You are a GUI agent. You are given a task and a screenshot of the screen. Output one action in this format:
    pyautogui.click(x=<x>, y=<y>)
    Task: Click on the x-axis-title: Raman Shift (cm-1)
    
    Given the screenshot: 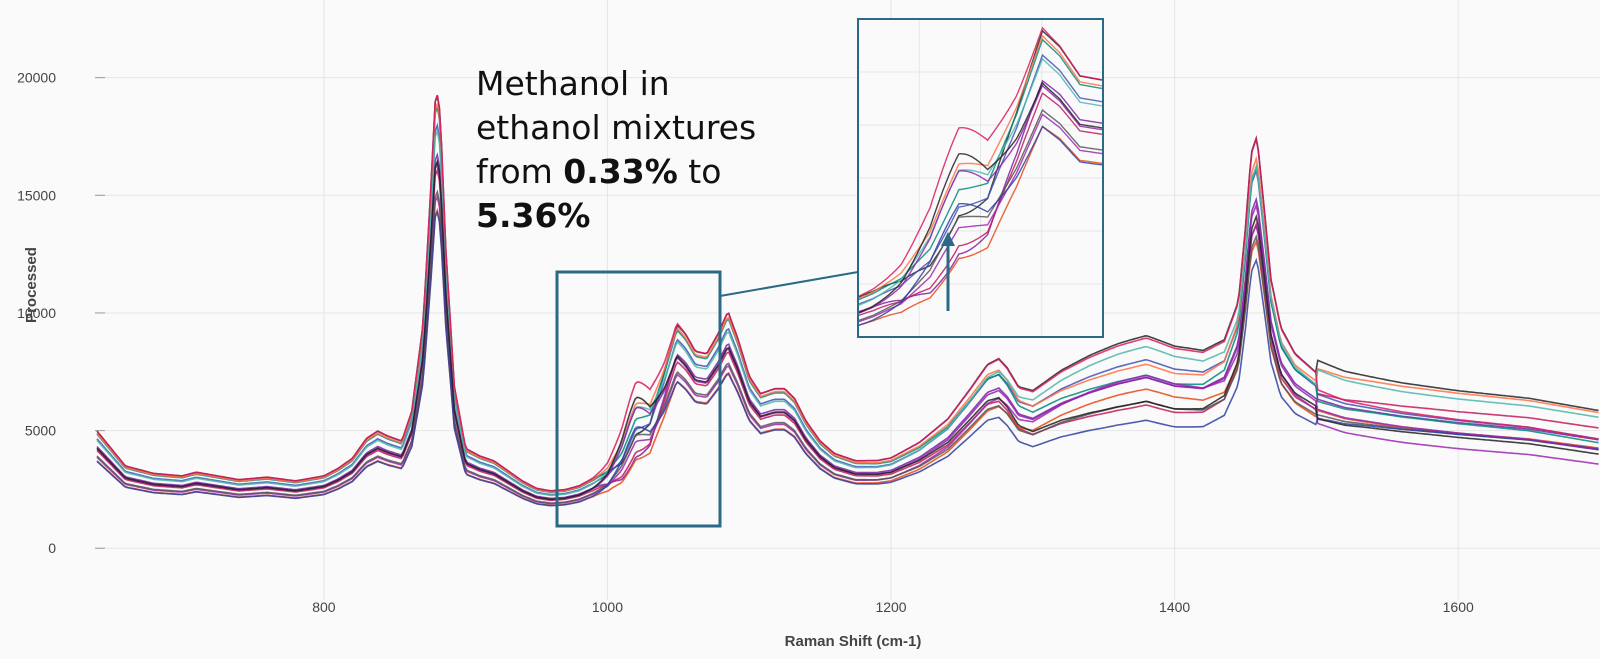 What is the action you would take?
    pyautogui.click(x=853, y=641)
    